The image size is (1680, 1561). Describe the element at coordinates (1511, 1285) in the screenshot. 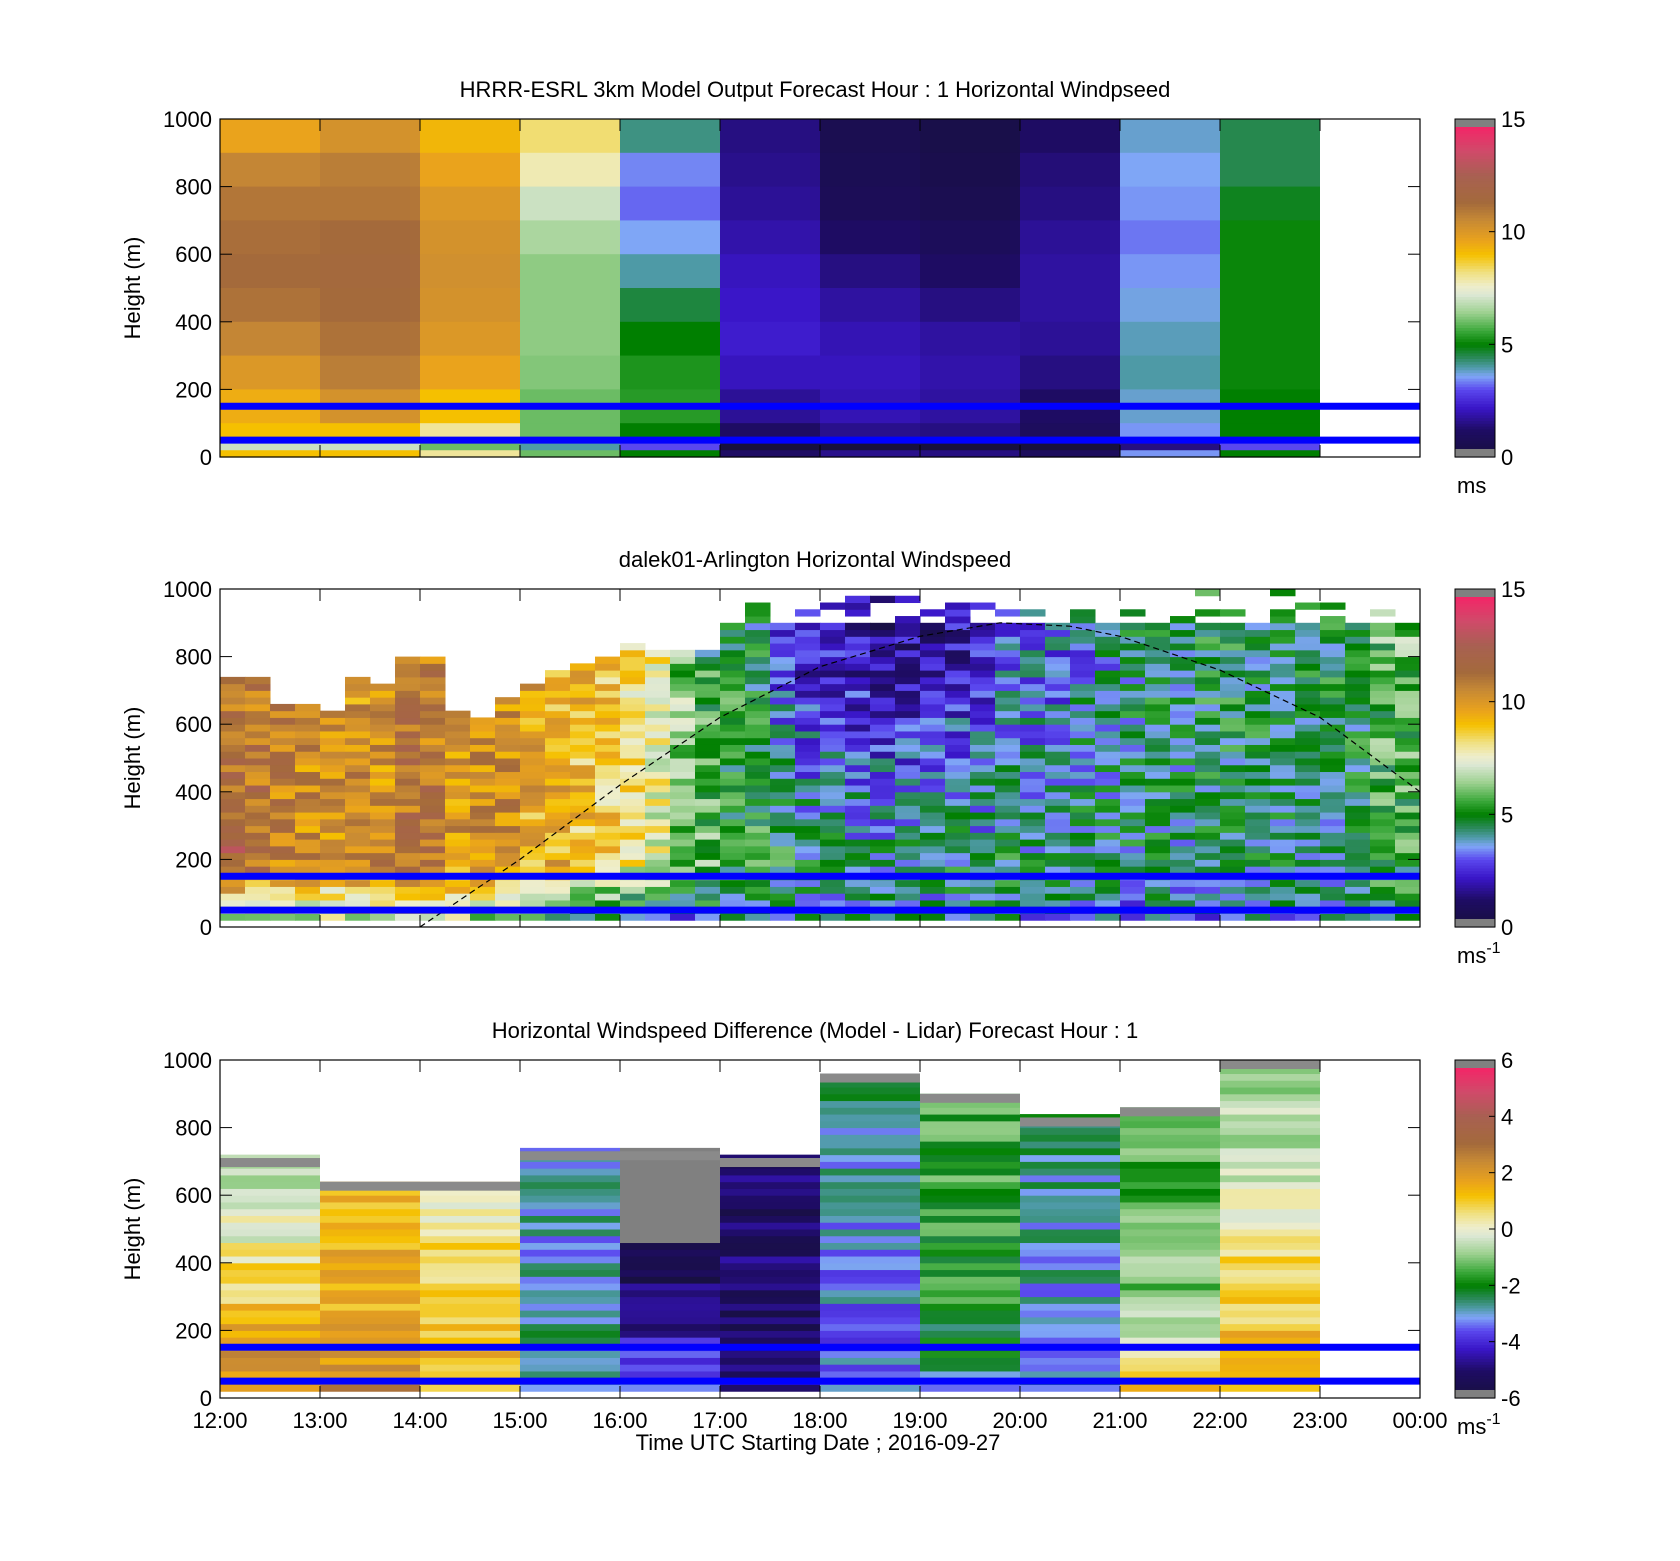

I see `colorbar-tick-label: -2` at that location.